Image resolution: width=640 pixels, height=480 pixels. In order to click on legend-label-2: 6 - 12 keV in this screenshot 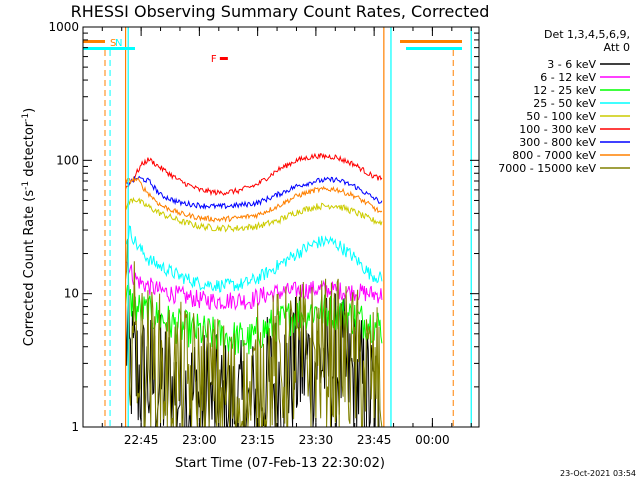, I will do `click(568, 77)`.